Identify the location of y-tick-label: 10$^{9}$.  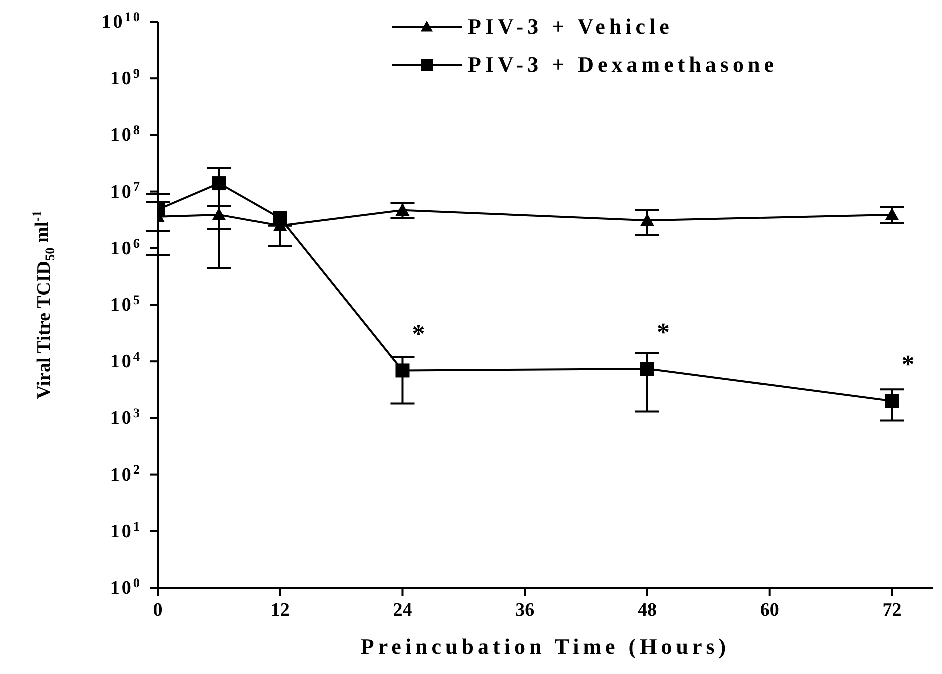
(126, 78).